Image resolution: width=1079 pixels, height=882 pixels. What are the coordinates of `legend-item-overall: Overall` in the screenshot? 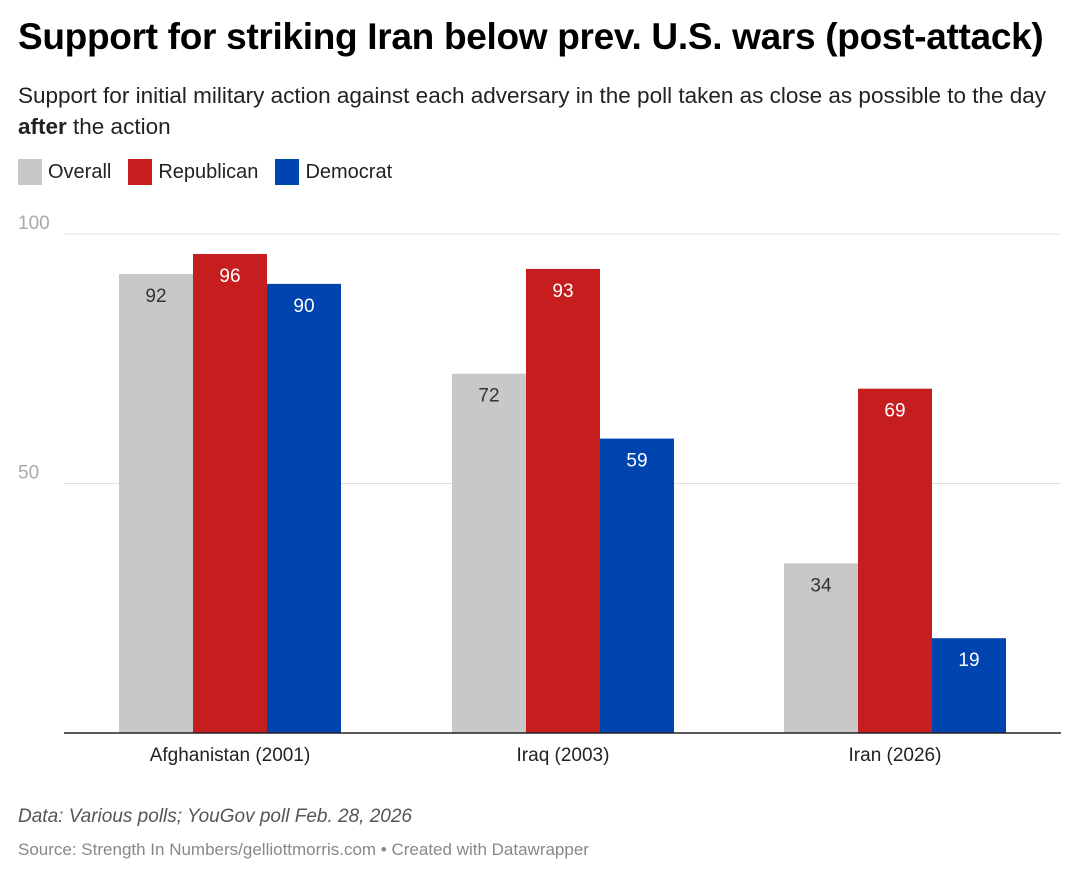 It's located at (64, 172).